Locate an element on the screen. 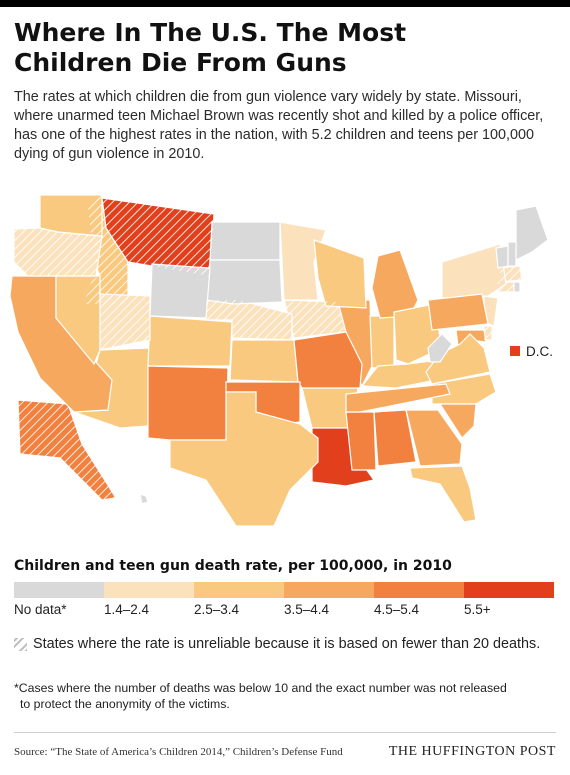 The width and height of the screenshot is (570, 775). legend-color-bar is located at coordinates (284, 590).